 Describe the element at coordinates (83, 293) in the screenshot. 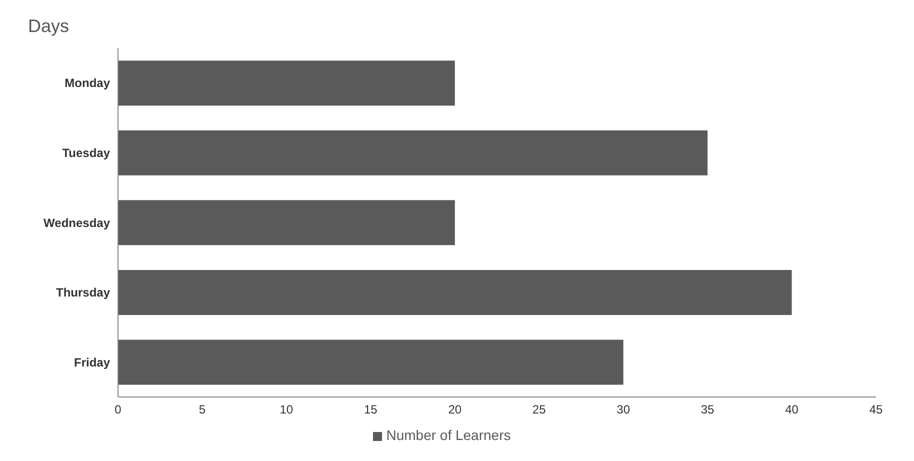

I see `y-tick-label: Thursday` at that location.